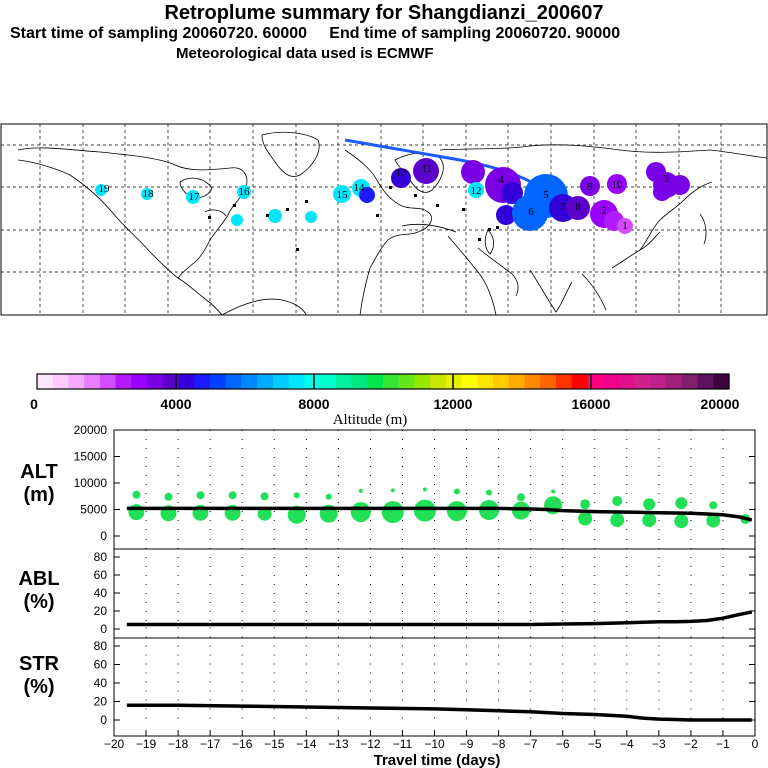 Image resolution: width=768 pixels, height=768 pixels. What do you see at coordinates (132, 213) in the screenshot?
I see `coast-north-america` at bounding box center [132, 213].